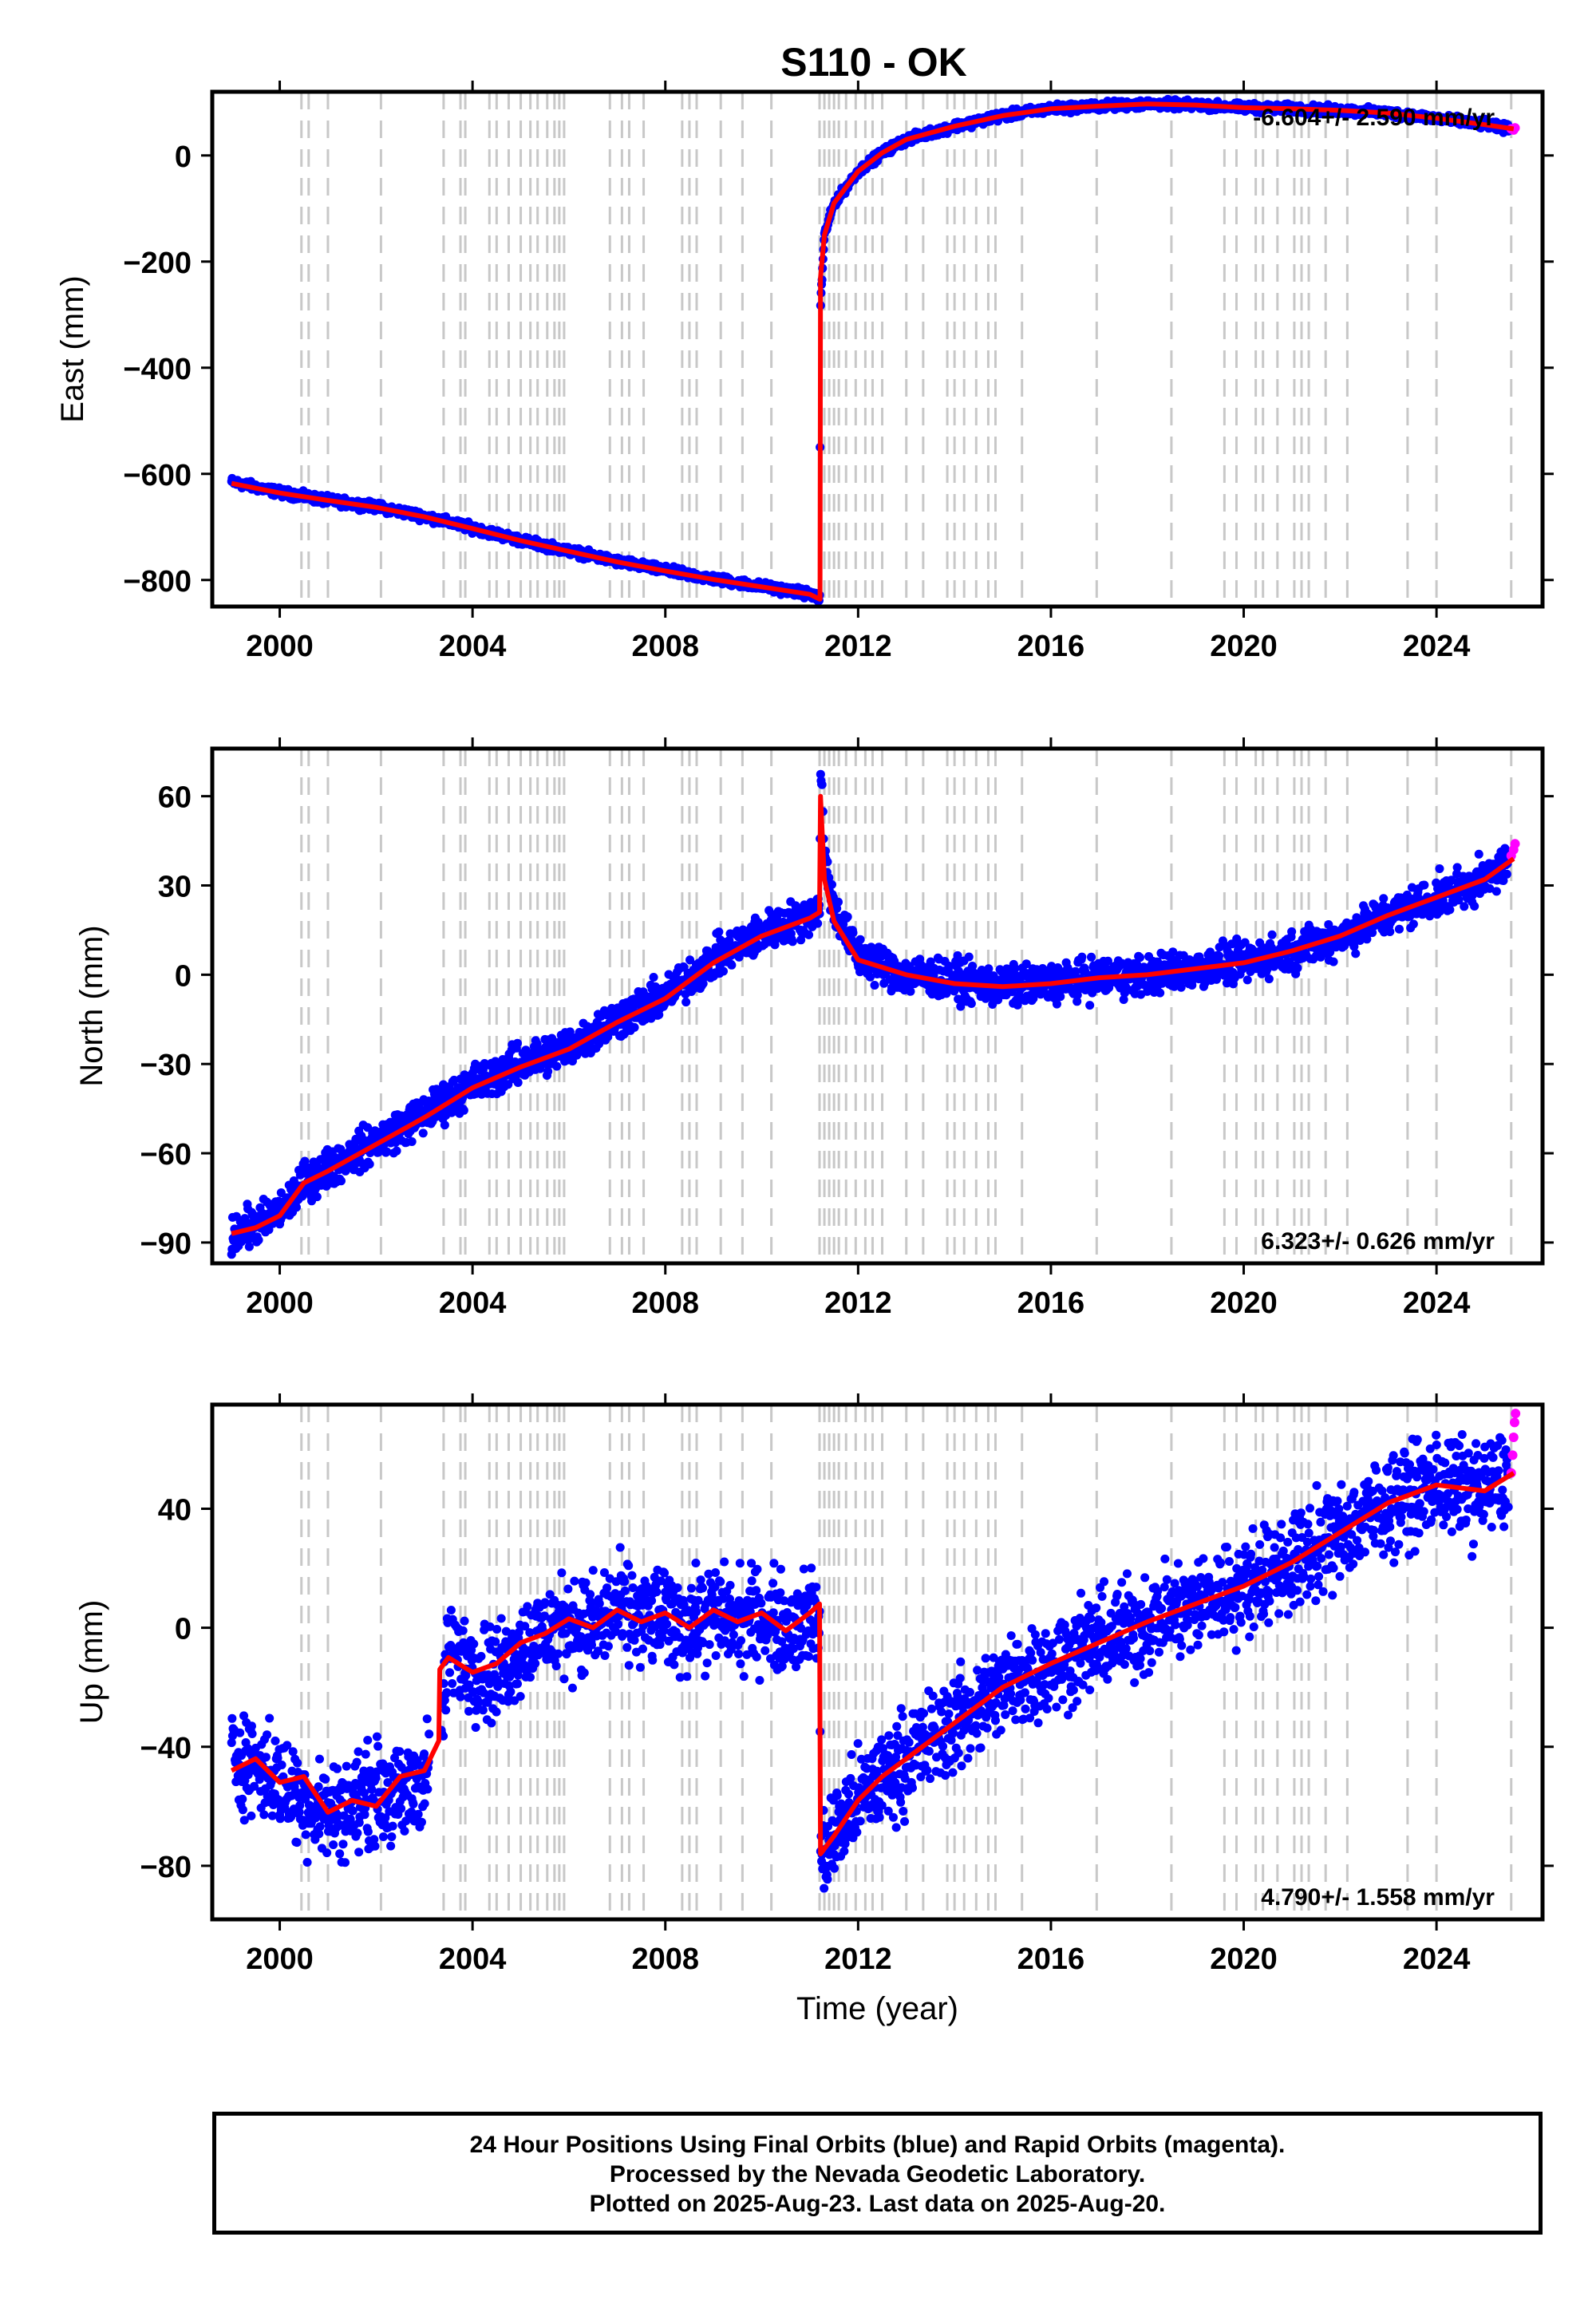  What do you see at coordinates (166, 1065) in the screenshot?
I see `y-tick-label: −30` at bounding box center [166, 1065].